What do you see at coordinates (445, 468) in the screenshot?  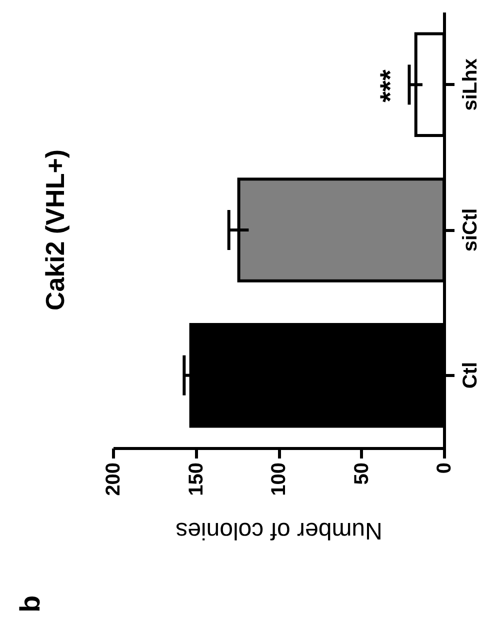 I see `x-tick-label: 0` at bounding box center [445, 468].